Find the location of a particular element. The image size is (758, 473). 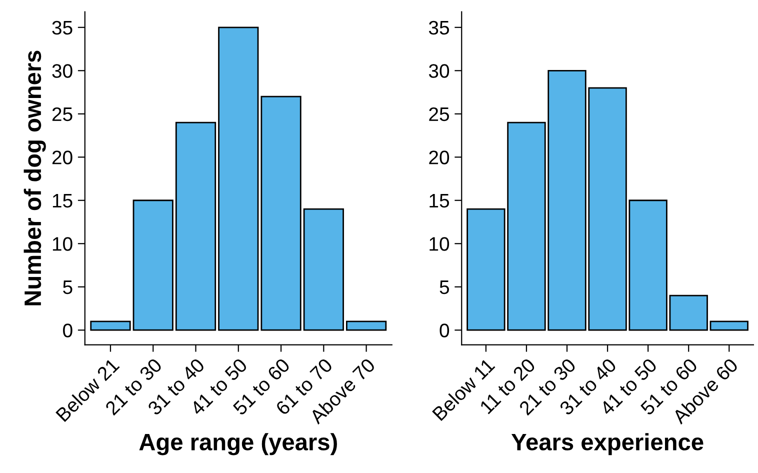

x-axis-title: Age range (years) is located at coordinates (238, 444).